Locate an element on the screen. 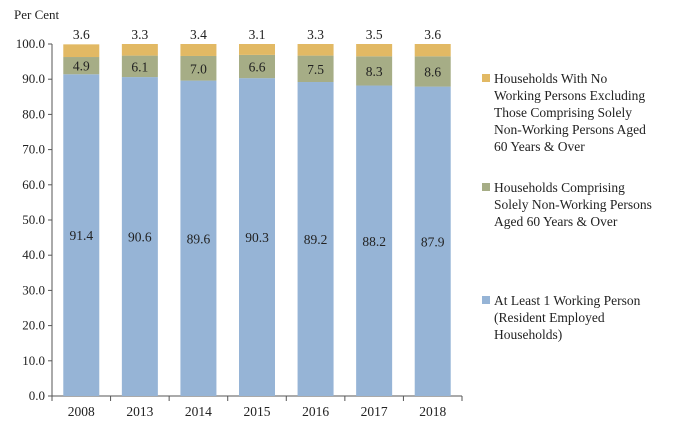  data-label: 4.9 is located at coordinates (81, 66).